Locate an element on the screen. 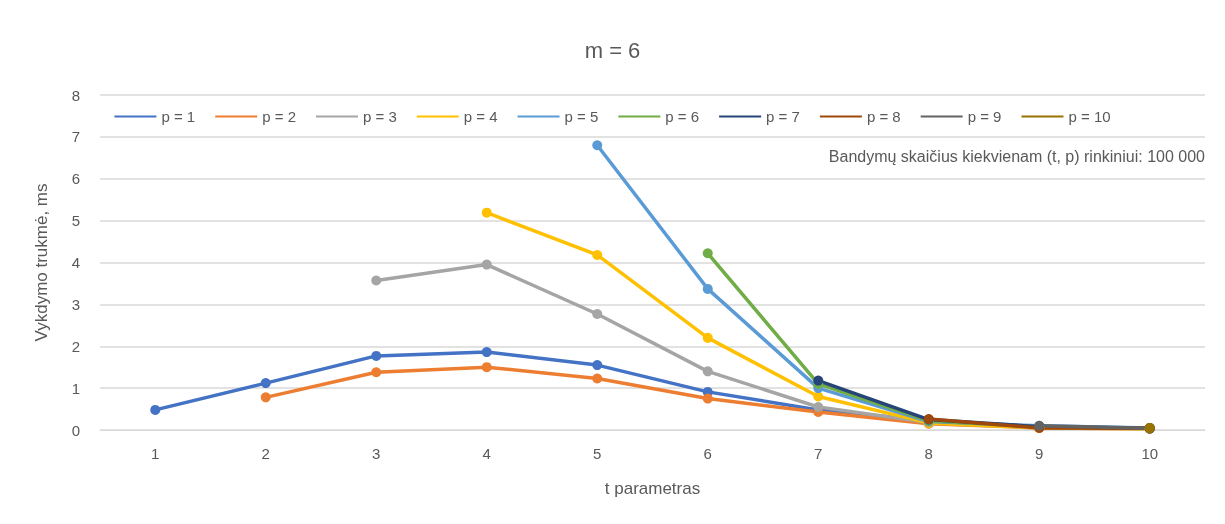  y-tick-label: 5 is located at coordinates (75, 221).